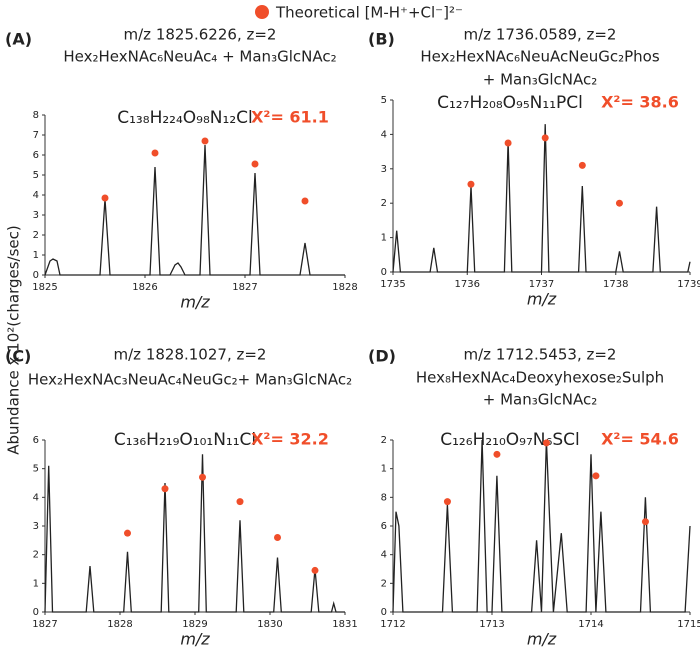  Describe the element at coordinates (382, 356) in the screenshot. I see `panel-label: (D)` at that location.